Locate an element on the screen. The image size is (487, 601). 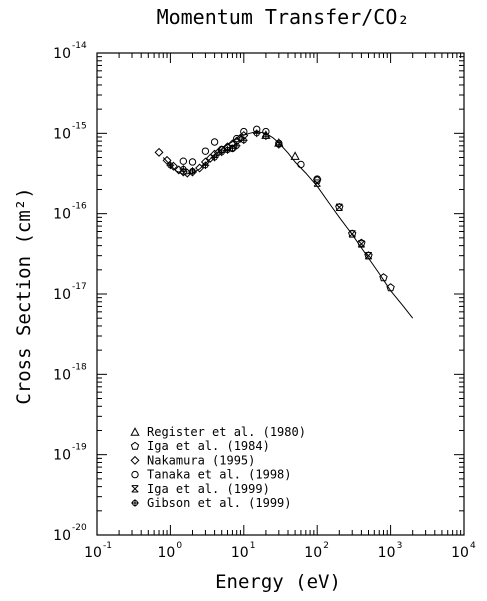
x-tick-label-exponent: 4 is located at coordinates (473, 546).